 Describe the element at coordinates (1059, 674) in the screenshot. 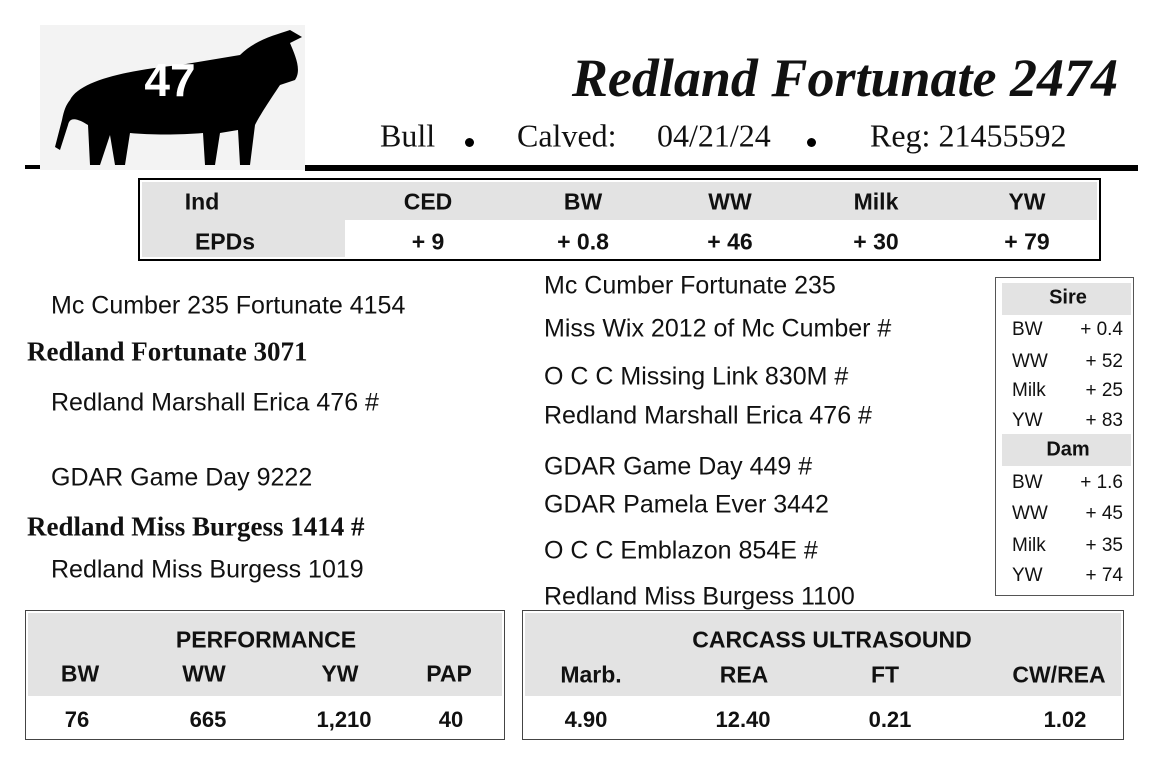

I see `column-header: CW/REA` at that location.